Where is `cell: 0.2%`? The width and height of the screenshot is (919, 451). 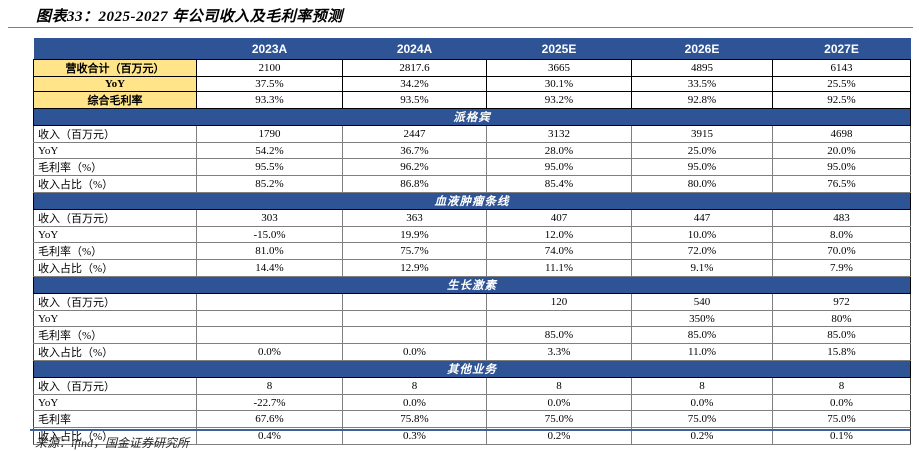
cell: 0.2% is located at coordinates (702, 436).